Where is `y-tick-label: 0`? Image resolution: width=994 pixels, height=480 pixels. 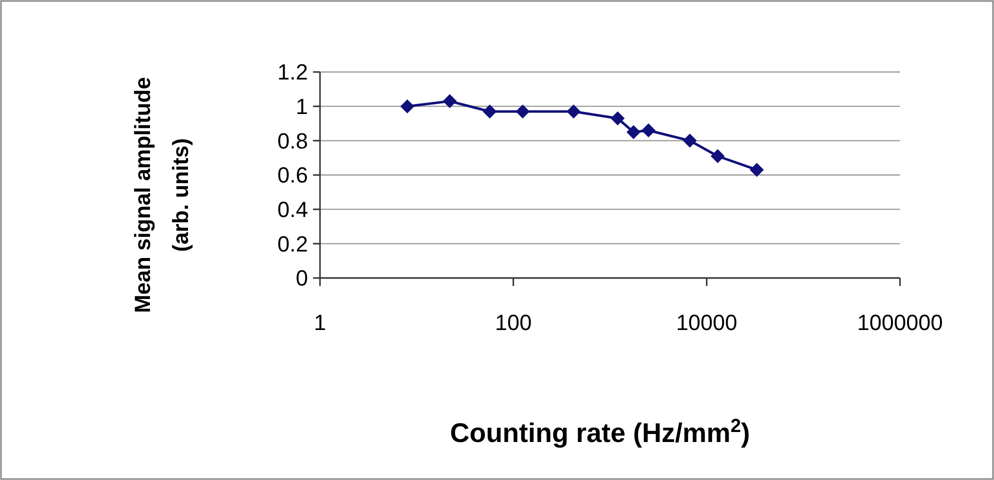
y-tick-label: 0 is located at coordinates (302, 278).